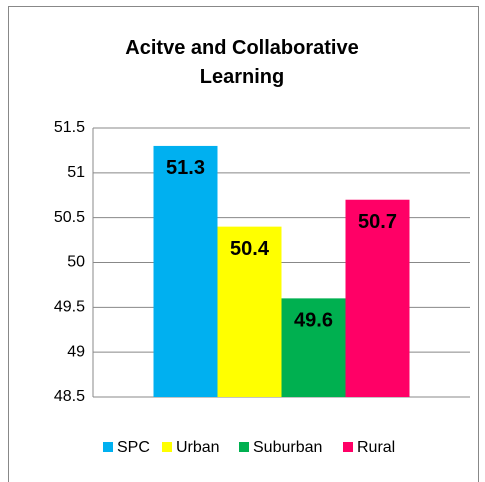 The image size is (485, 482). Describe the element at coordinates (287, 447) in the screenshot. I see `legend-label: Suburban` at that location.